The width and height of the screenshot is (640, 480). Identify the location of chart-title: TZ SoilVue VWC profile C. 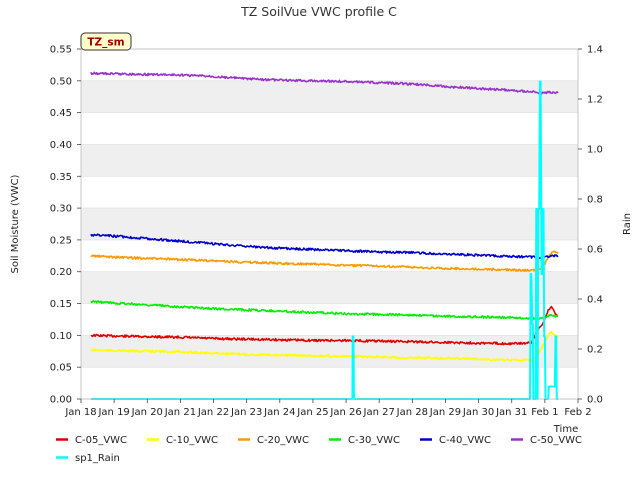
(318, 11).